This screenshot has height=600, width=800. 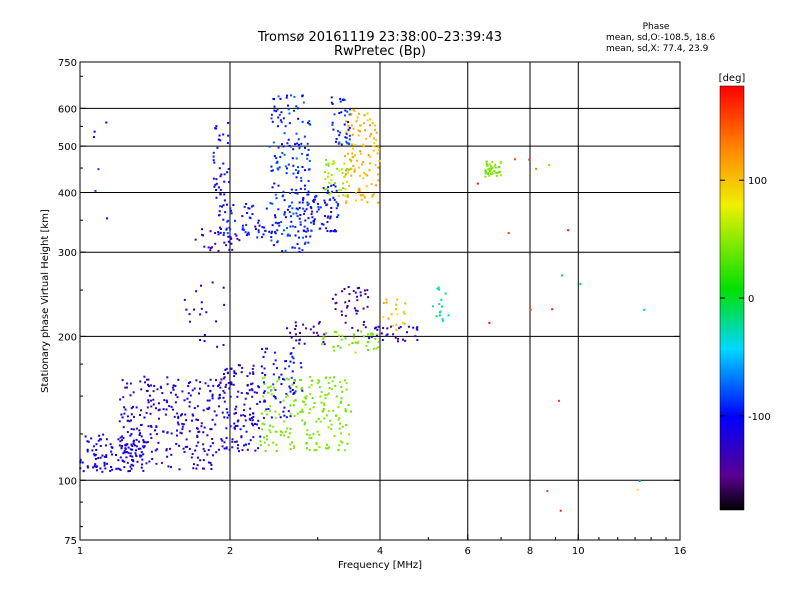 I want to click on x-tick-label: 1, so click(x=80, y=551).